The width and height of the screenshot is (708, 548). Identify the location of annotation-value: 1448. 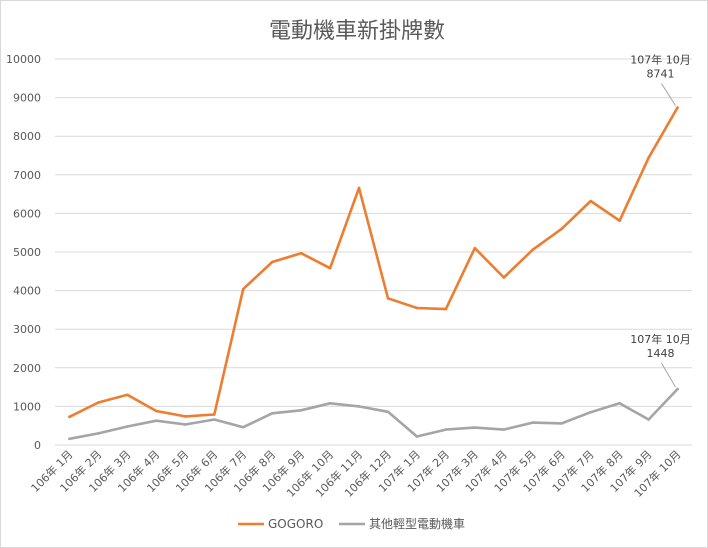
(661, 353).